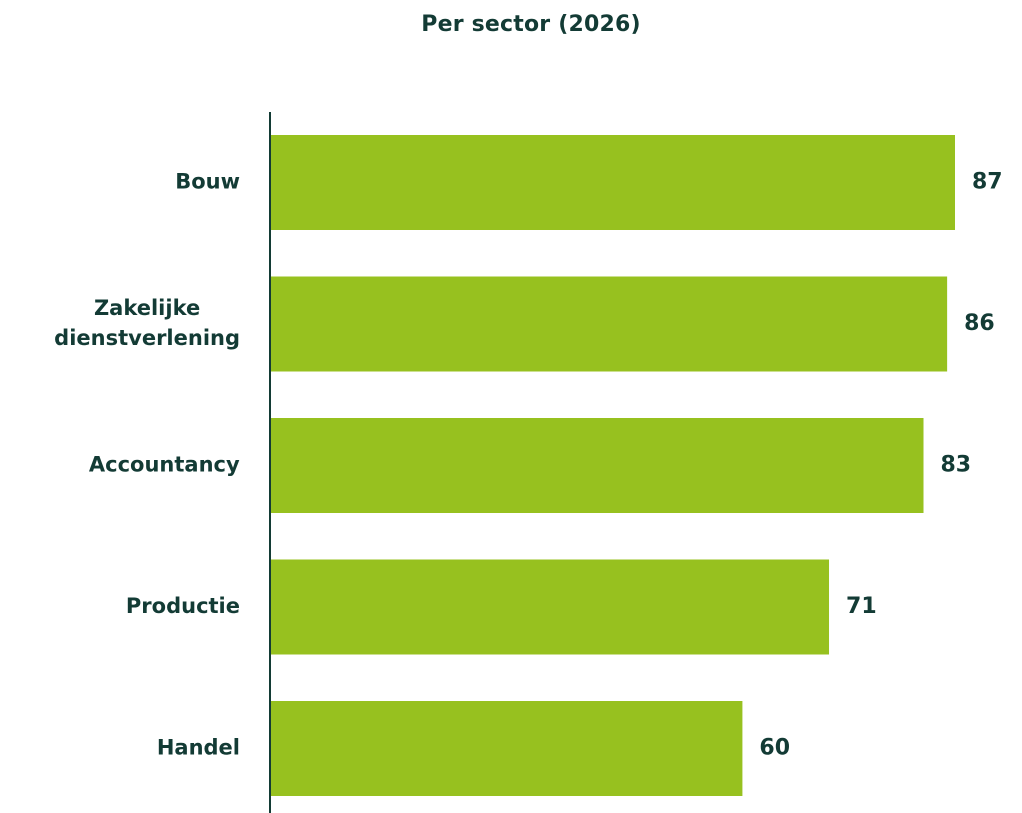 This screenshot has height=813, width=1022. I want to click on bar-value-label: 86, so click(979, 323).